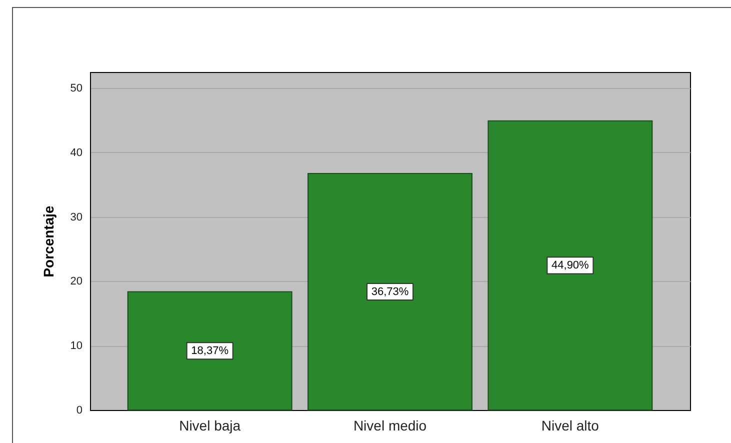 The height and width of the screenshot is (443, 731). I want to click on data-label: 18,37%, so click(210, 350).